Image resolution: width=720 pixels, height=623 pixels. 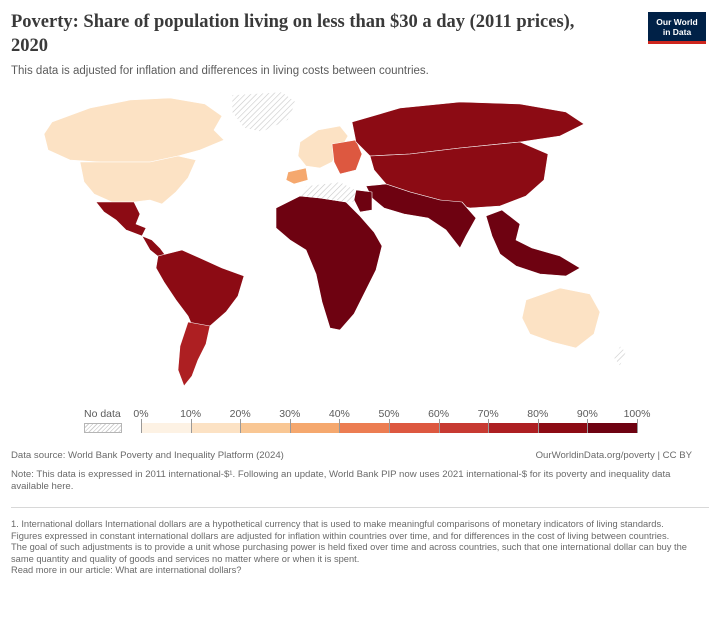 I want to click on region-greenland, so click(x=264, y=112).